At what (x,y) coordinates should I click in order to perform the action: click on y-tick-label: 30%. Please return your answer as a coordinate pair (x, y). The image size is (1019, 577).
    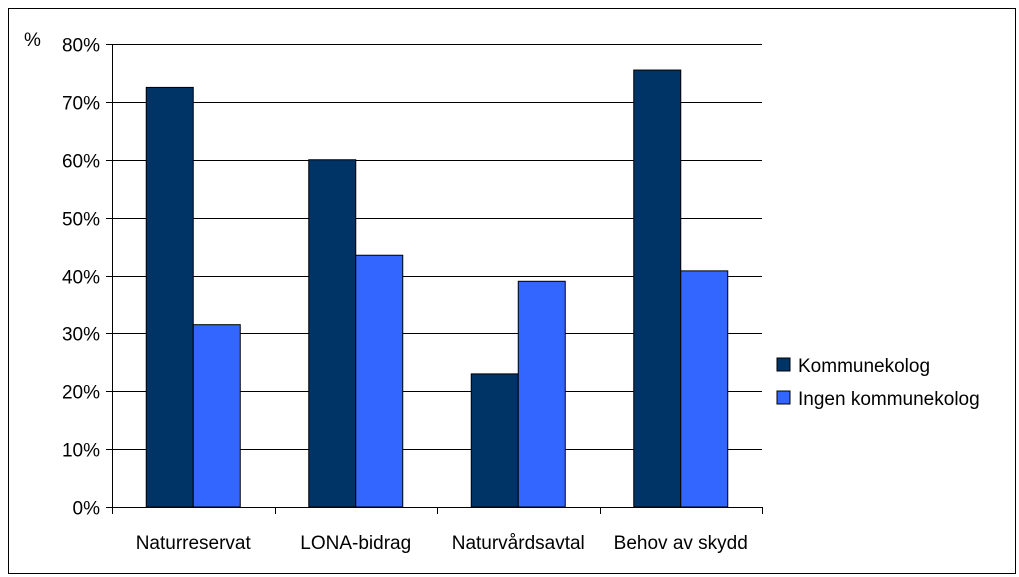
    Looking at the image, I should click on (81, 335).